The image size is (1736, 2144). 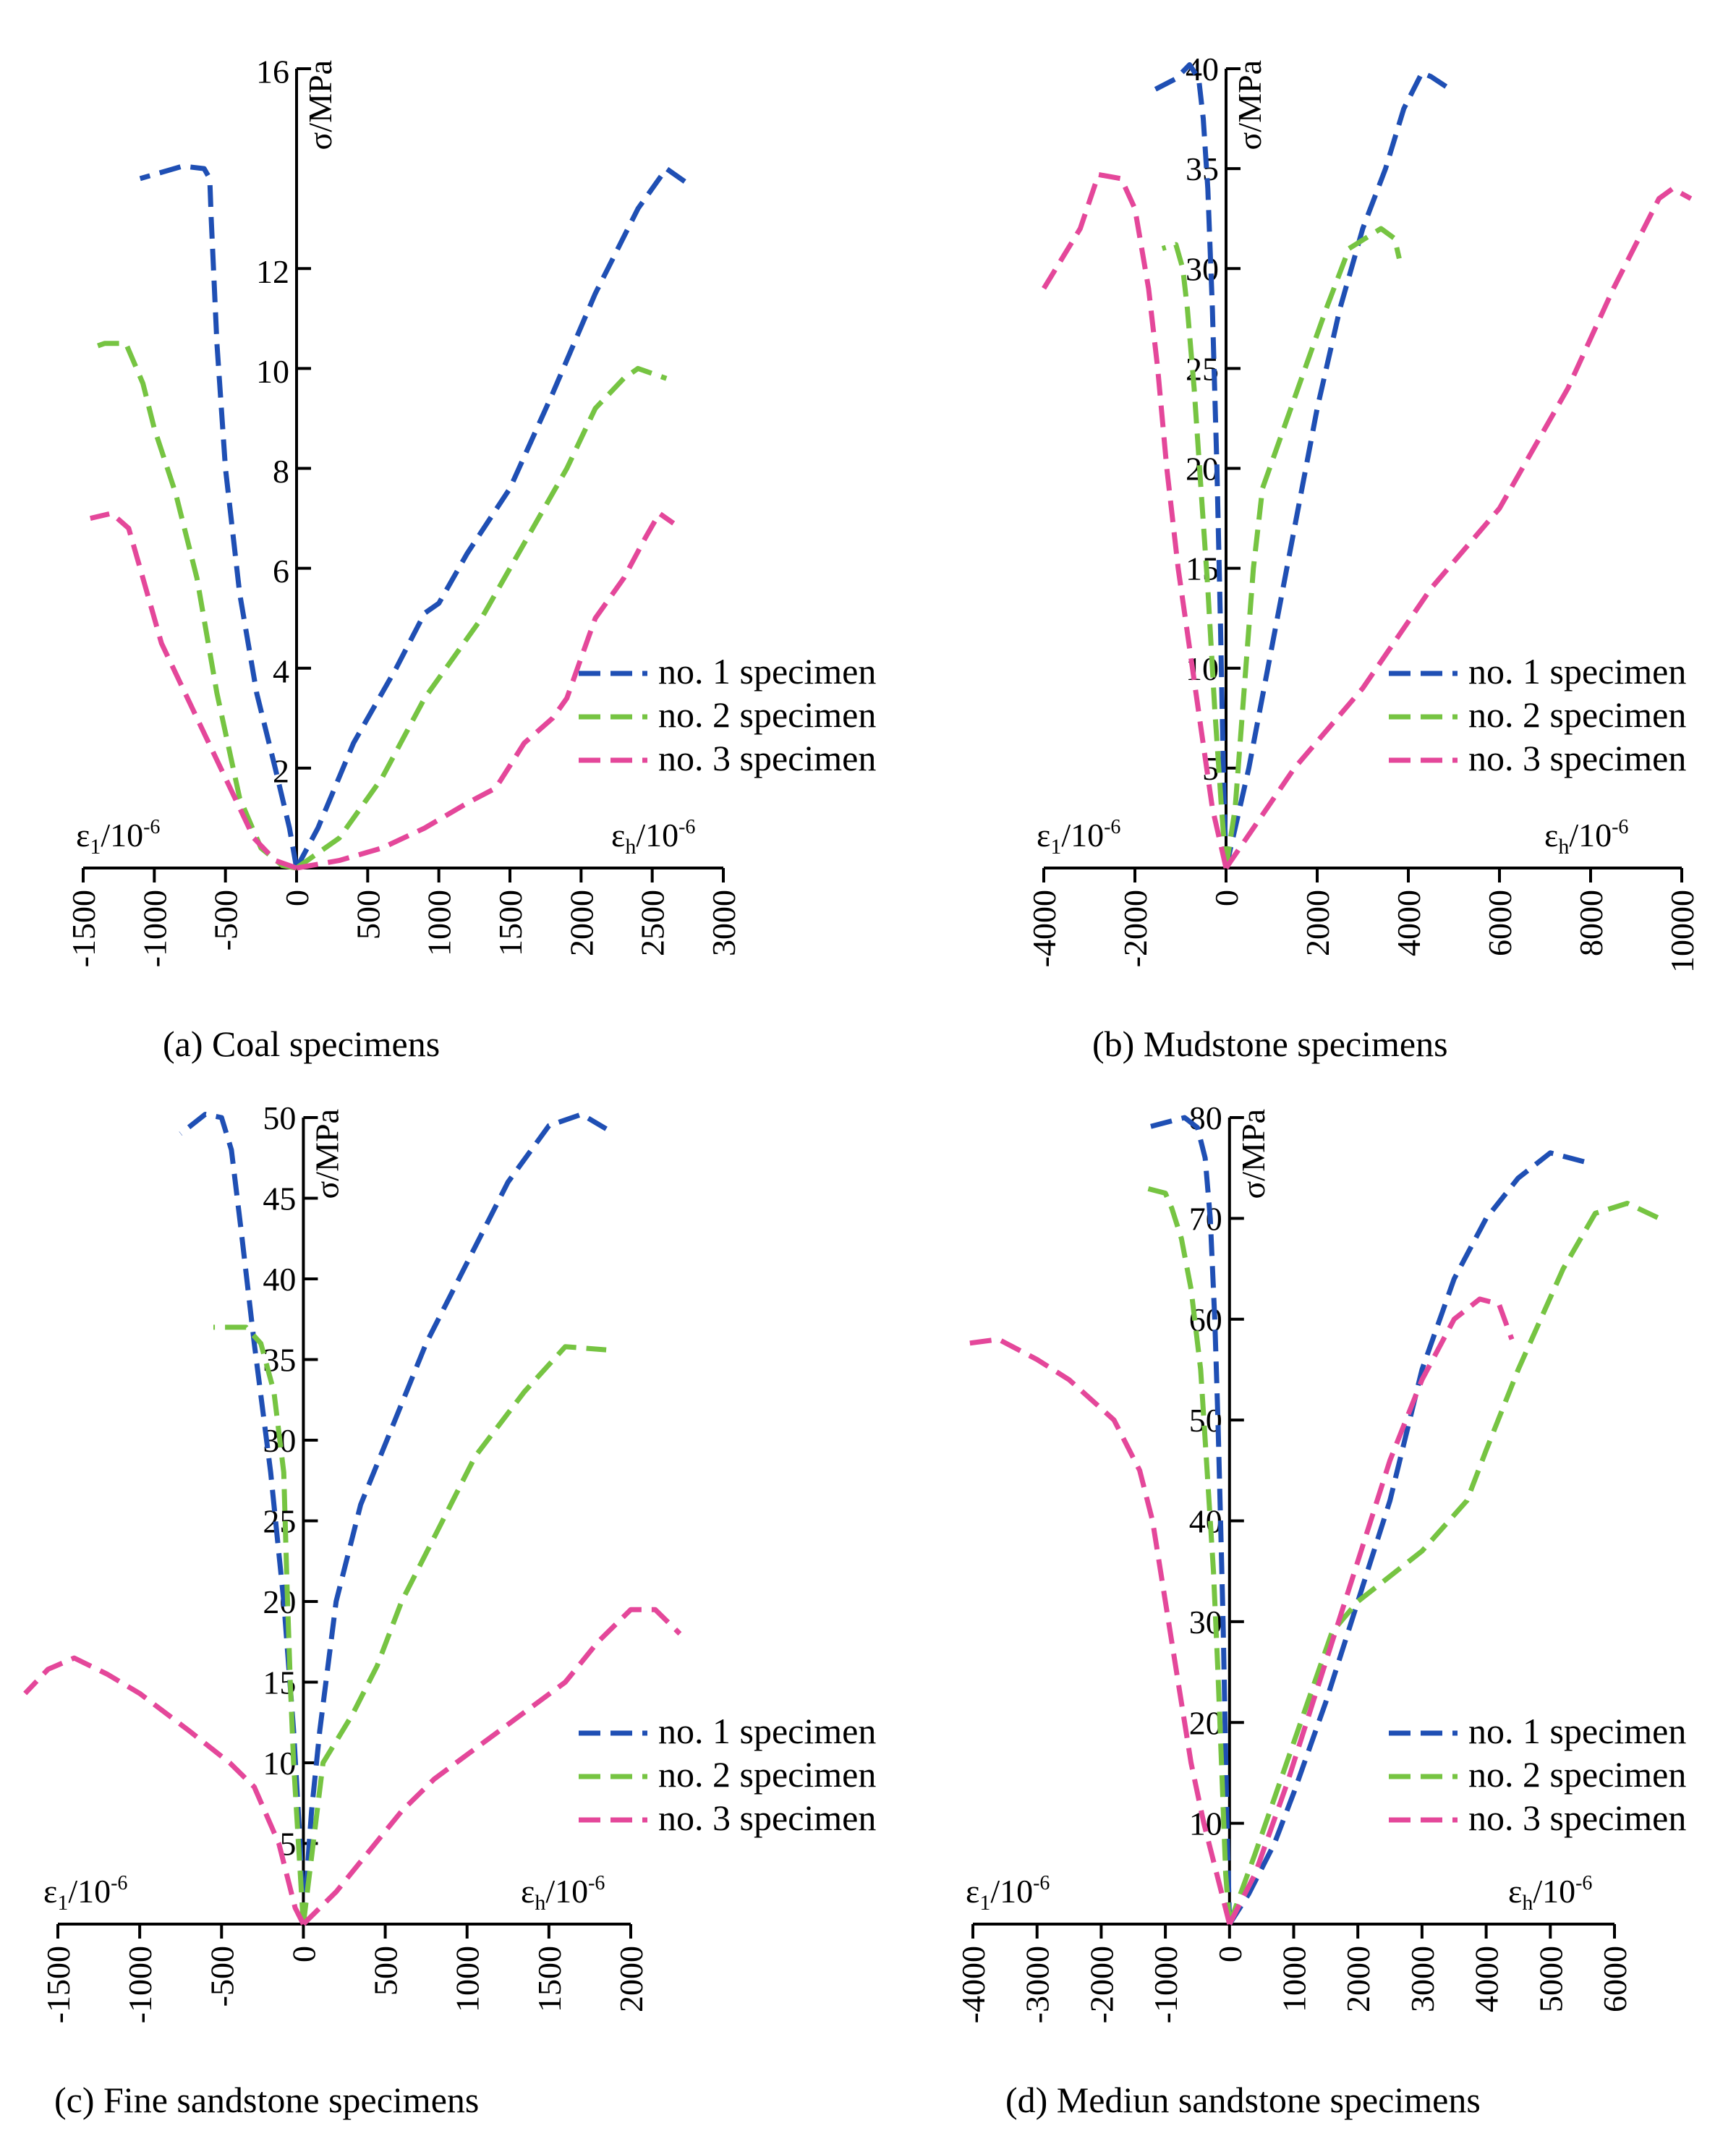 I want to click on x-tick-label: -3000, so click(x=1037, y=1984).